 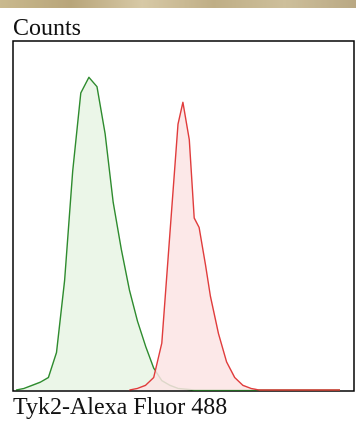 What do you see at coordinates (178, 4) in the screenshot?
I see `top-strip` at bounding box center [178, 4].